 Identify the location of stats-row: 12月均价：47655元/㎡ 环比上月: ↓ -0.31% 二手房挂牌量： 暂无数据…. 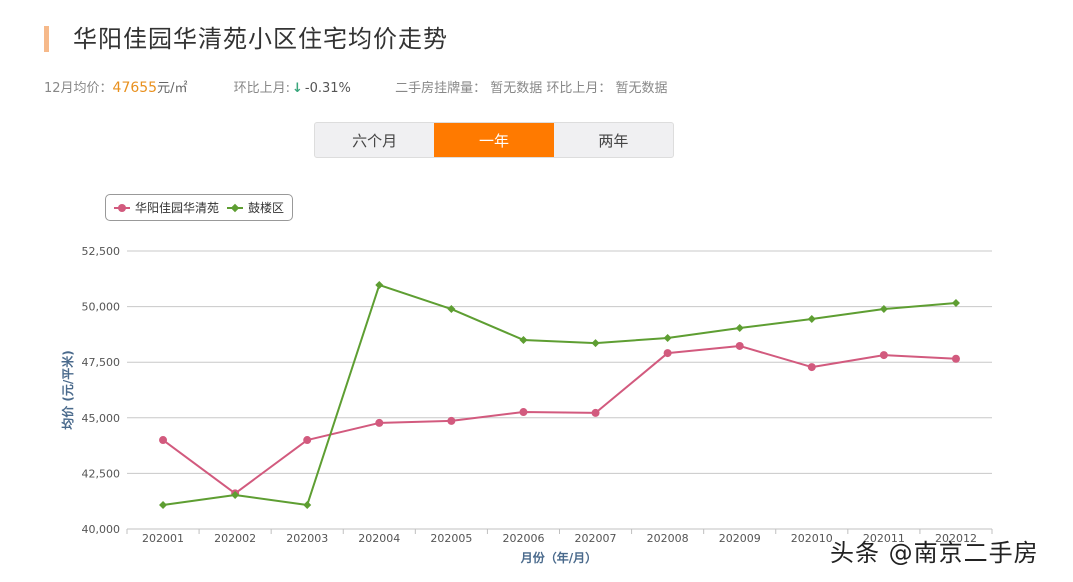
(356, 88).